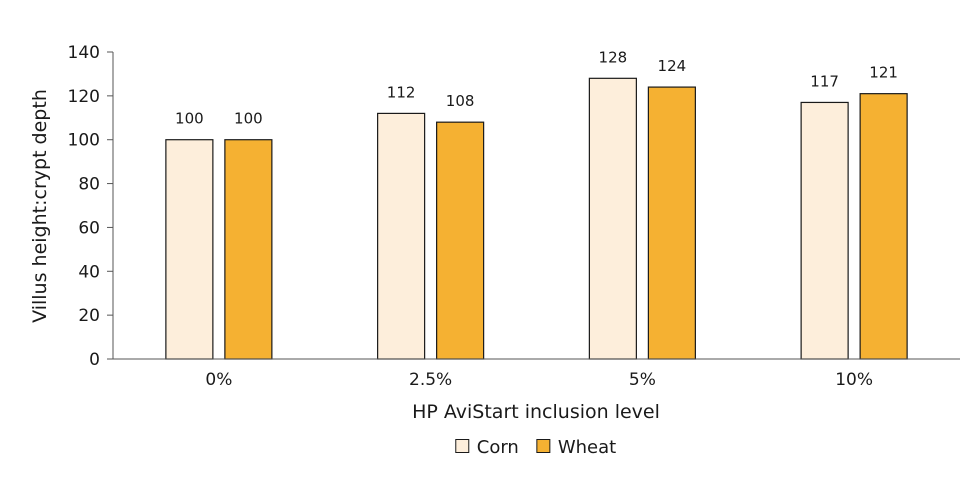 The width and height of the screenshot is (978, 477). Describe the element at coordinates (84, 97) in the screenshot. I see `y-tick-label: 120` at that location.